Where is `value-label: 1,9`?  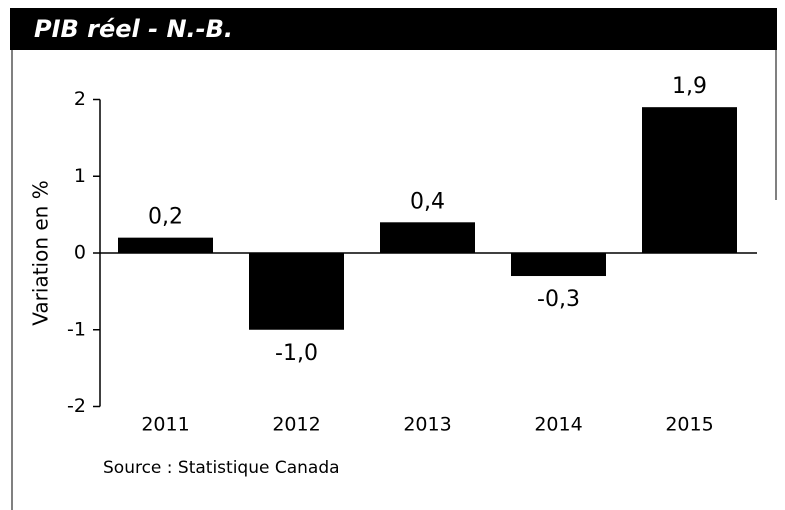 value-label: 1,9 is located at coordinates (689, 86).